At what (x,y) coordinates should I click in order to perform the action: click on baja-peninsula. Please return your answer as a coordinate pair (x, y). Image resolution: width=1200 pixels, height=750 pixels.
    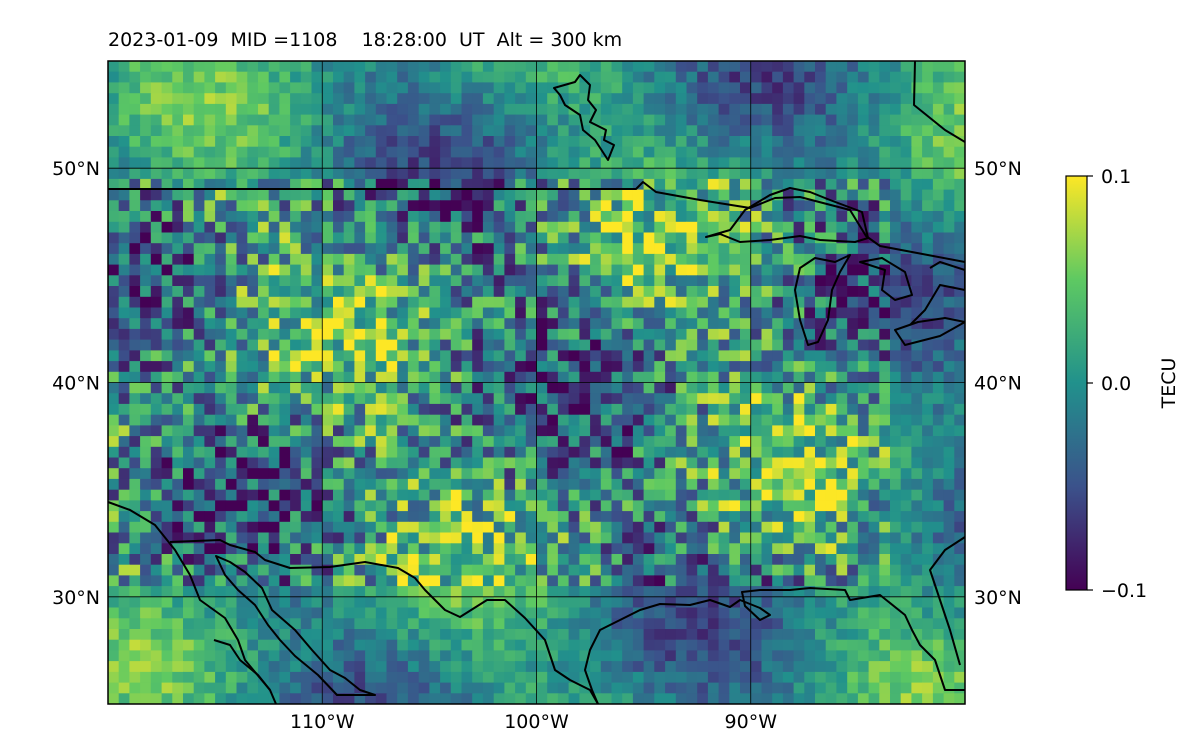
    Looking at the image, I should click on (242, 665).